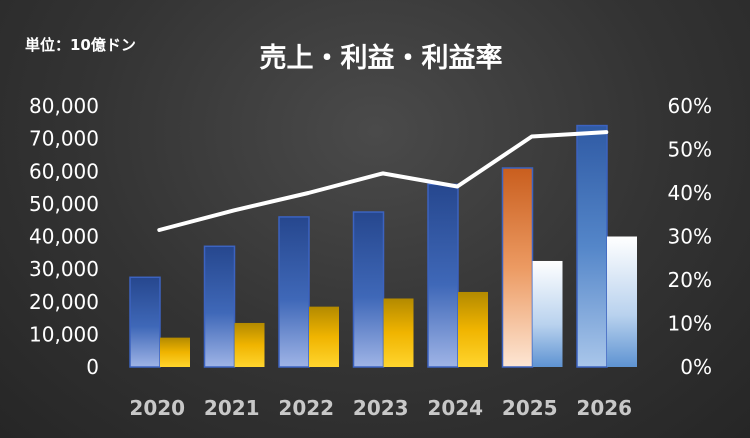 Image resolution: width=750 pixels, height=438 pixels. I want to click on right-axis-tick: 60%, so click(690, 106).